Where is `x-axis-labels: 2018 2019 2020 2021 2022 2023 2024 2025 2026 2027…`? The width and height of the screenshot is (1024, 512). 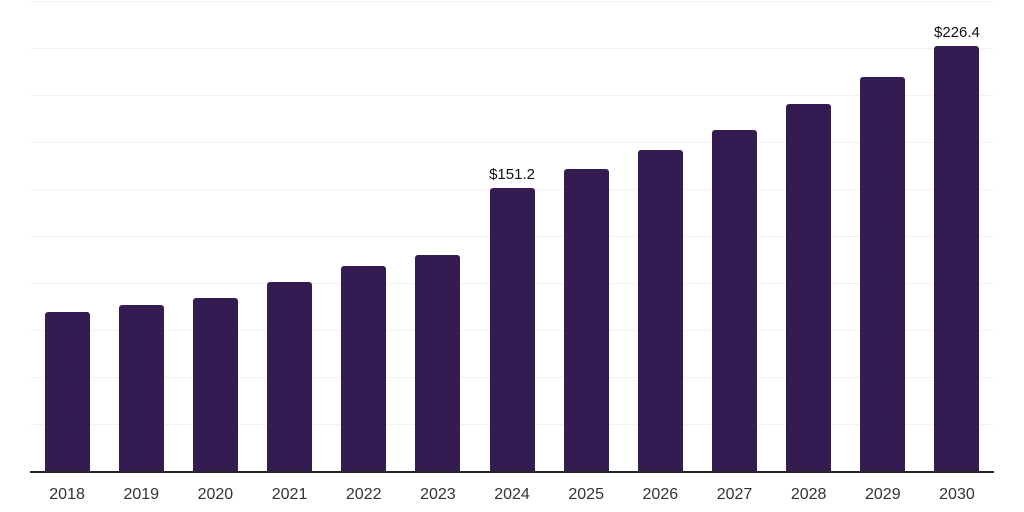
x-axis-labels: 2018 2019 2020 2021 2022 2023 2024 2025 2026 2027… is located at coordinates (512, 492).